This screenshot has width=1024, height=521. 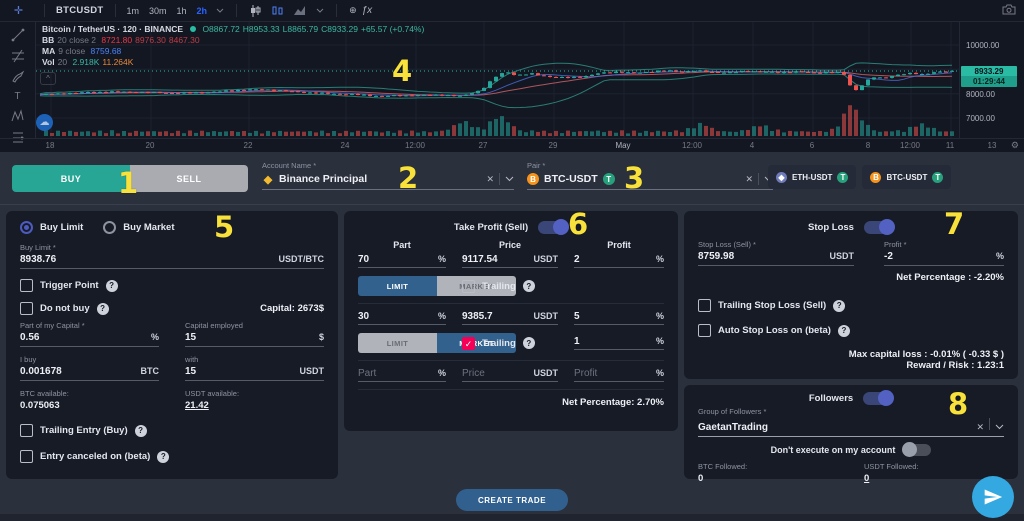 I want to click on usdt-followed-link: 0, so click(x=867, y=478).